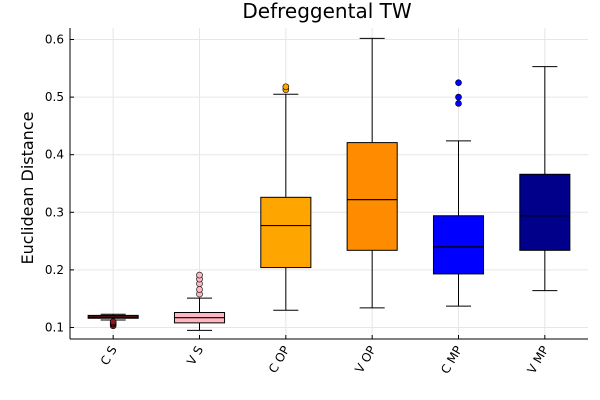  What do you see at coordinates (199, 301) in the screenshot?
I see `box-v-s` at bounding box center [199, 301].